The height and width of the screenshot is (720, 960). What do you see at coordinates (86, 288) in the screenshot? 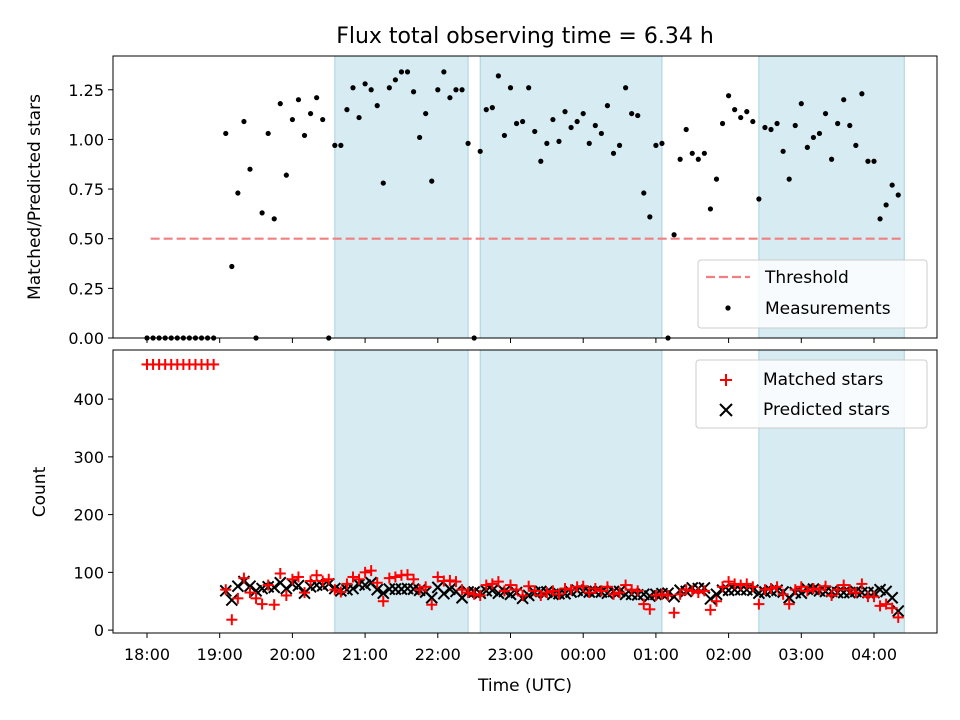
I see `top-y-tick-label: 0.25` at bounding box center [86, 288].